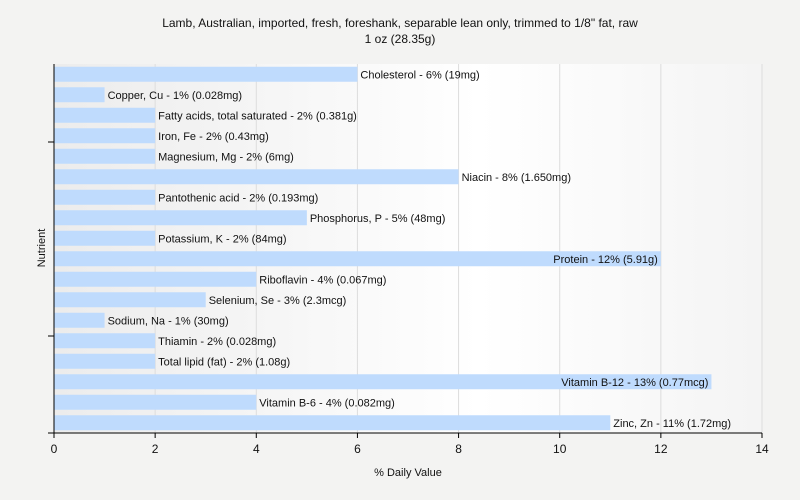  What do you see at coordinates (322, 280) in the screenshot?
I see `bar-label: Riboflavin - 4% (0.067mg)` at bounding box center [322, 280].